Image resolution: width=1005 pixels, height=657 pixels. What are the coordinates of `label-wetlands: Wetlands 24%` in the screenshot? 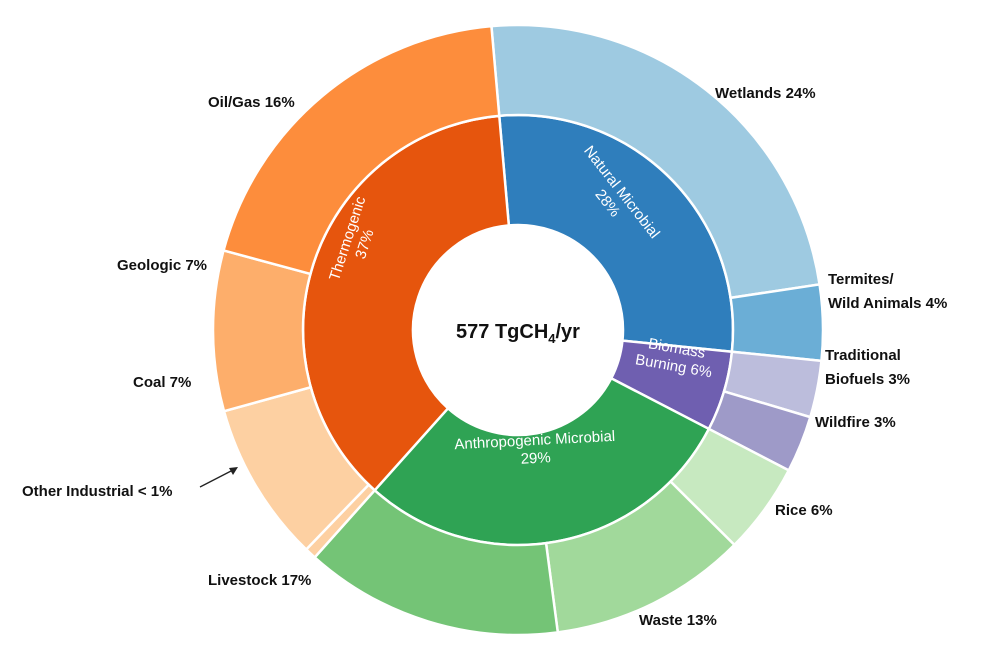 It's located at (765, 93).